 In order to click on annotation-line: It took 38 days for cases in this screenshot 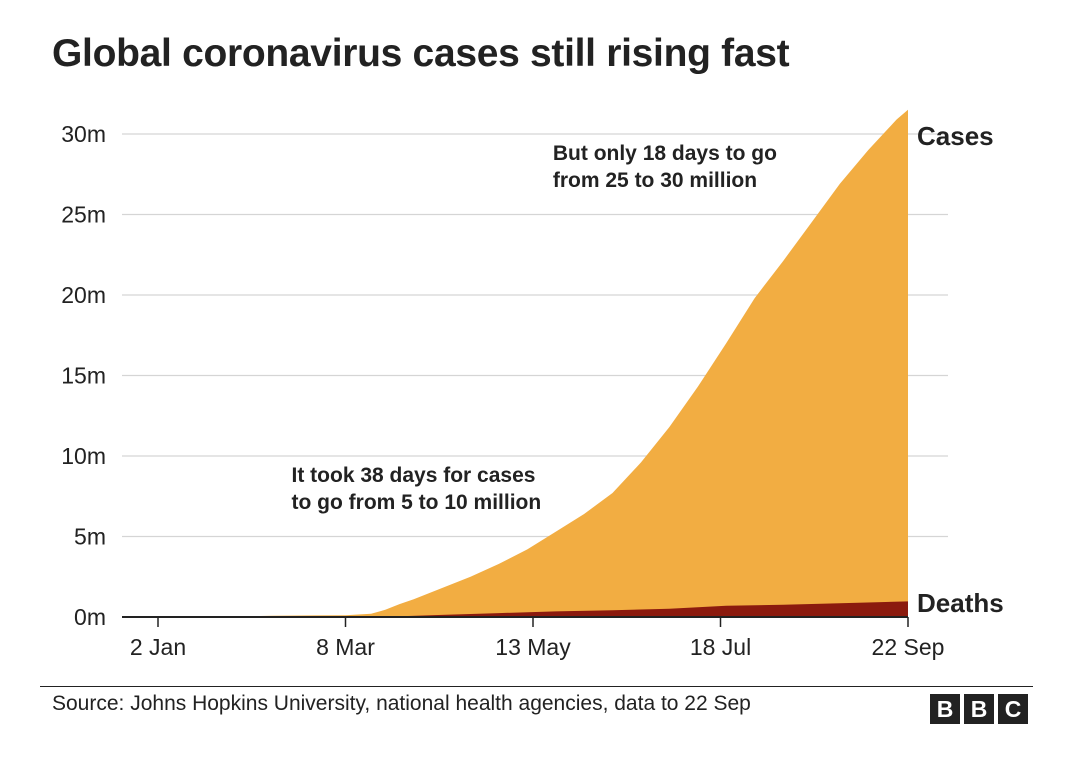, I will do `click(414, 475)`.